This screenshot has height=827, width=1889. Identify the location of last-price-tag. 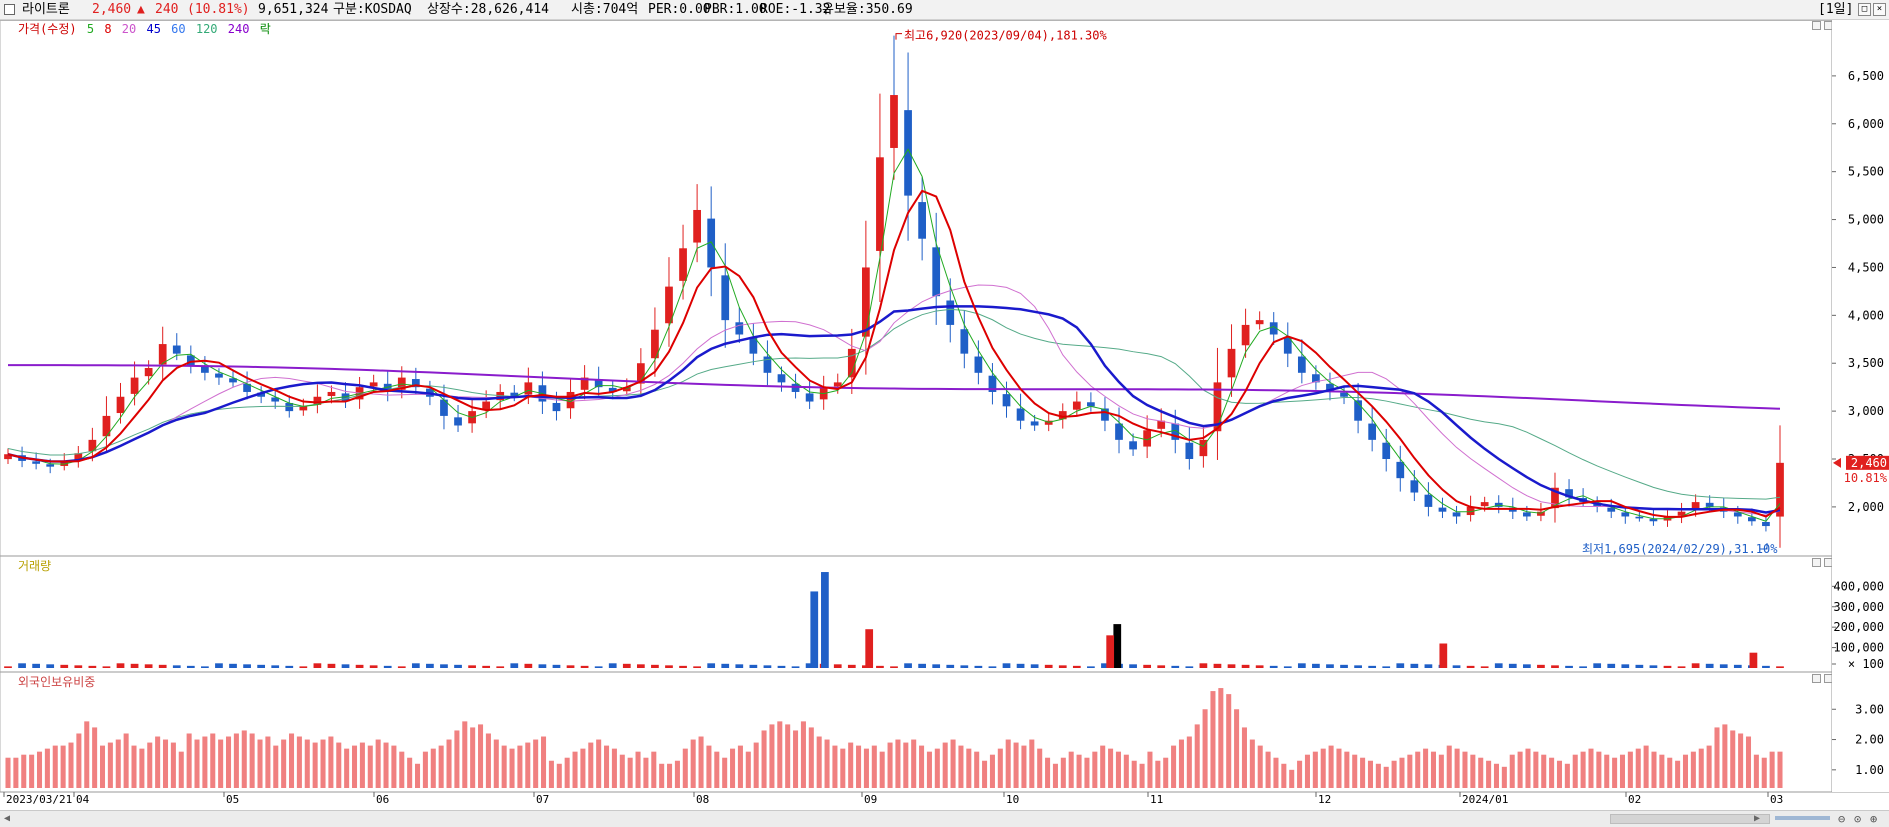
(1867, 462).